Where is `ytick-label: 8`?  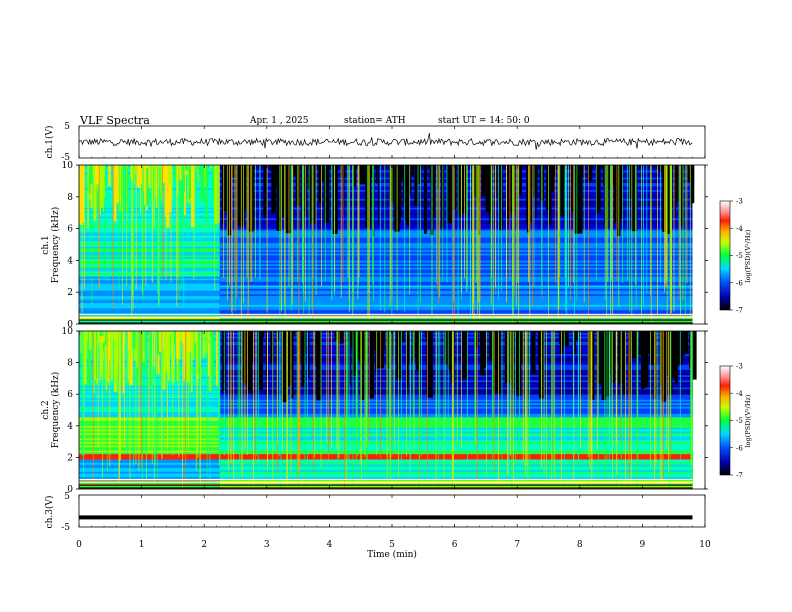
ytick-label: 8 is located at coordinates (70, 364).